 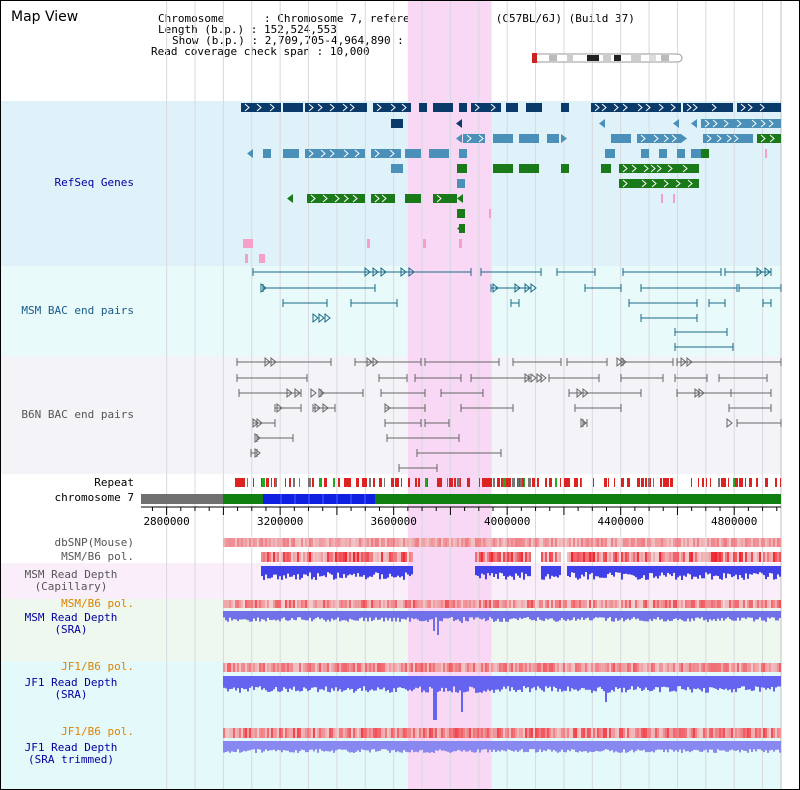 I want to click on ideogram-position-marker, so click(x=534, y=58).